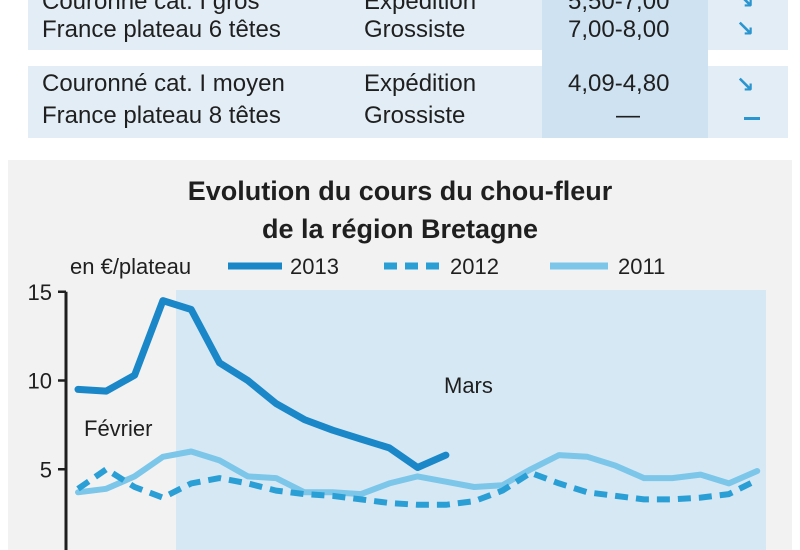  Describe the element at coordinates (151, 7) in the screenshot. I see `table-product-cell: Couronné cat. I gros` at that location.